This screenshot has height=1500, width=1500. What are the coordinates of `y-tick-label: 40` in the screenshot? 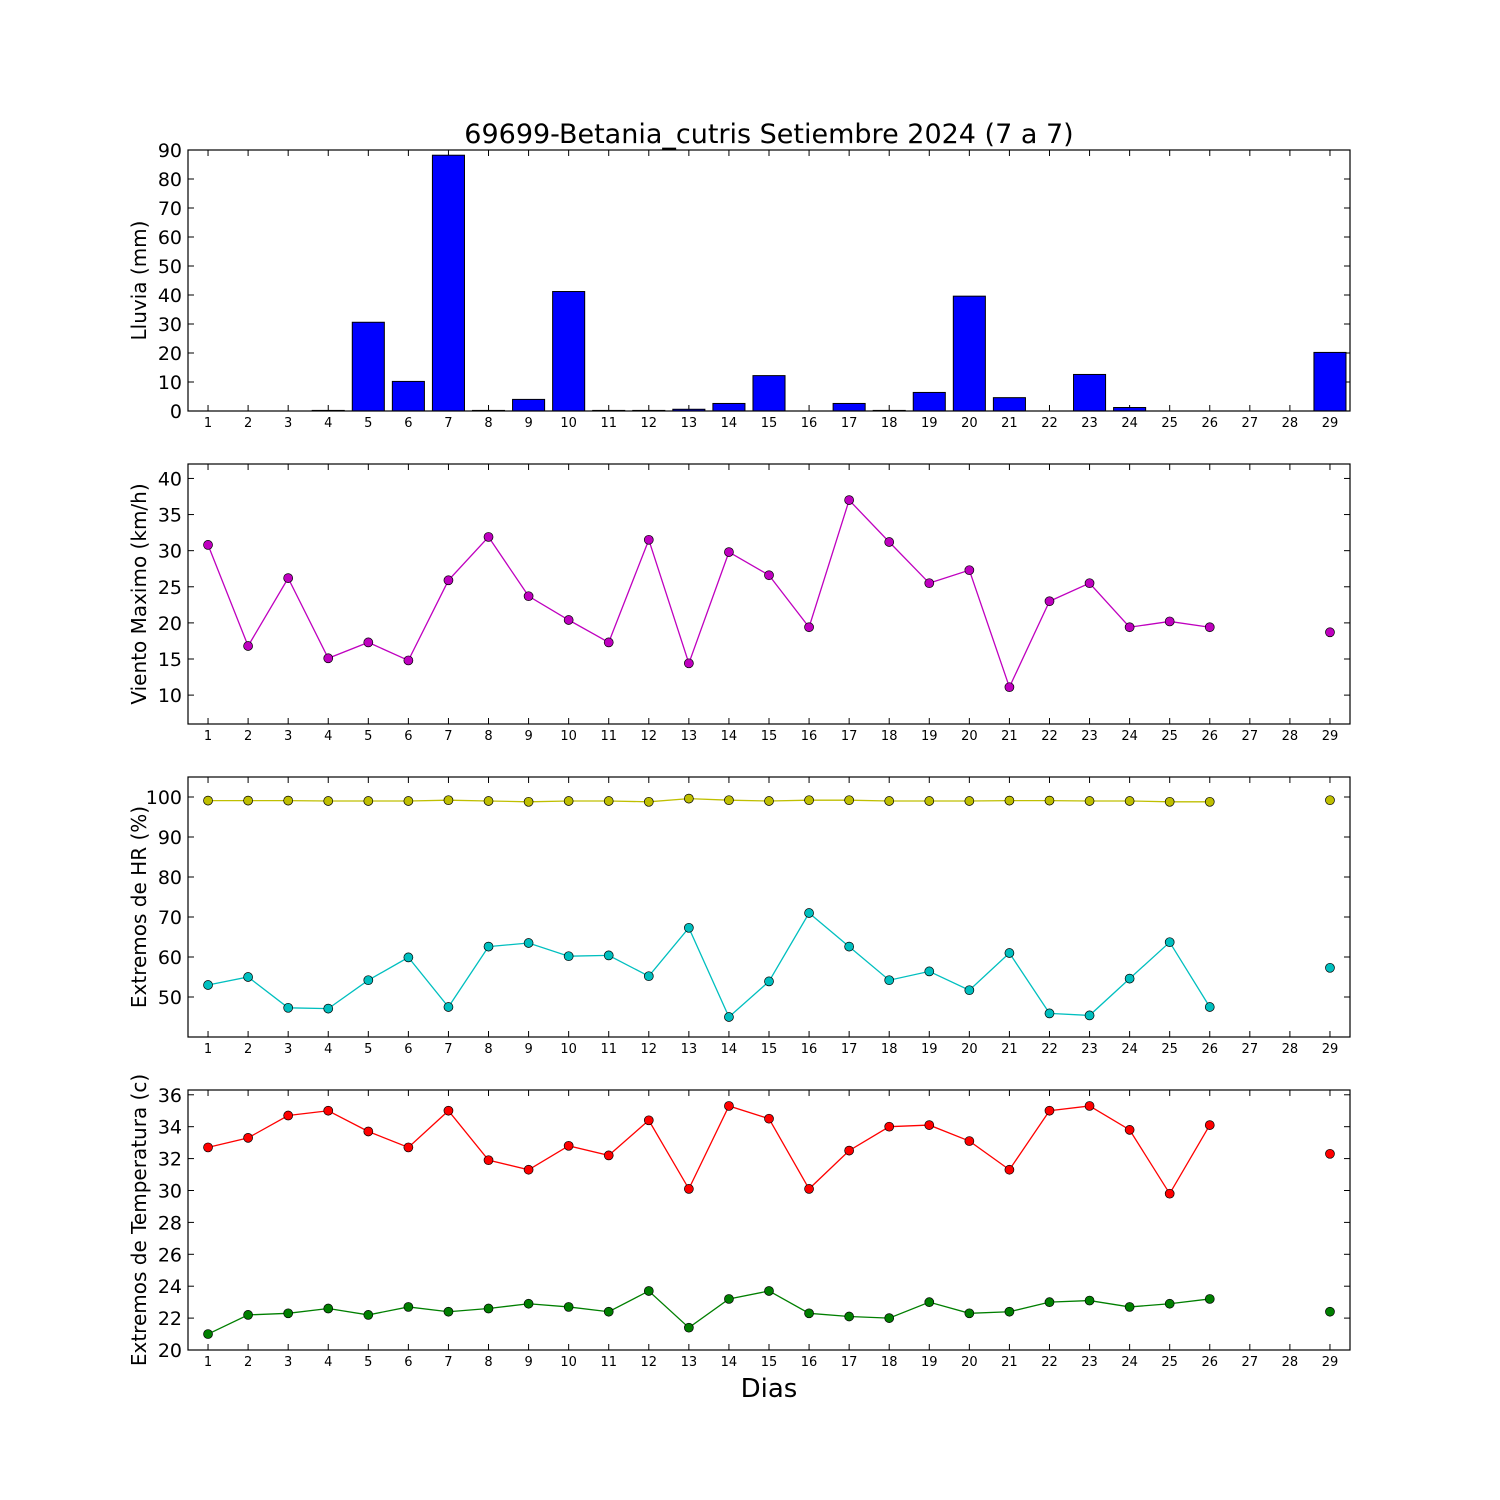 It's located at (170, 296).